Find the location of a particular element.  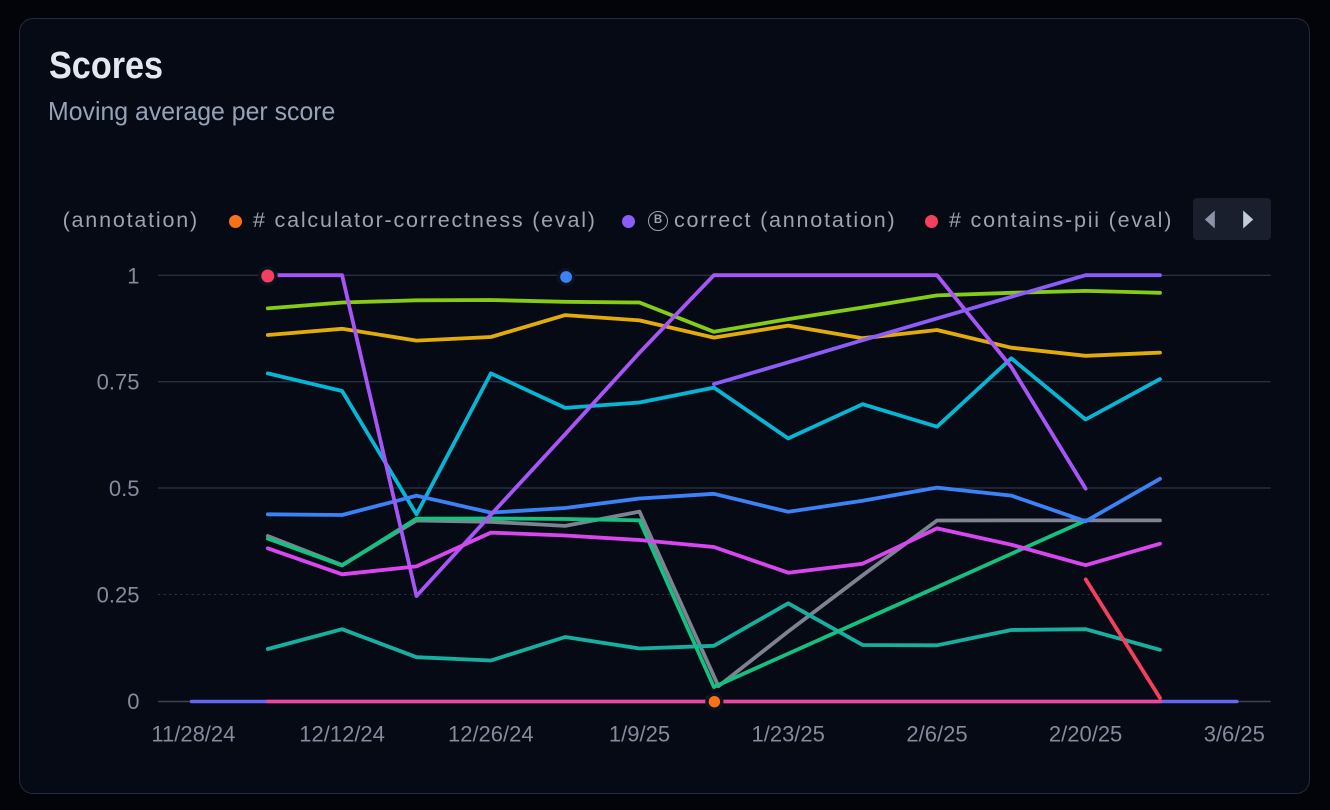

svg-text: 3/6/25 is located at coordinates (1234, 734).